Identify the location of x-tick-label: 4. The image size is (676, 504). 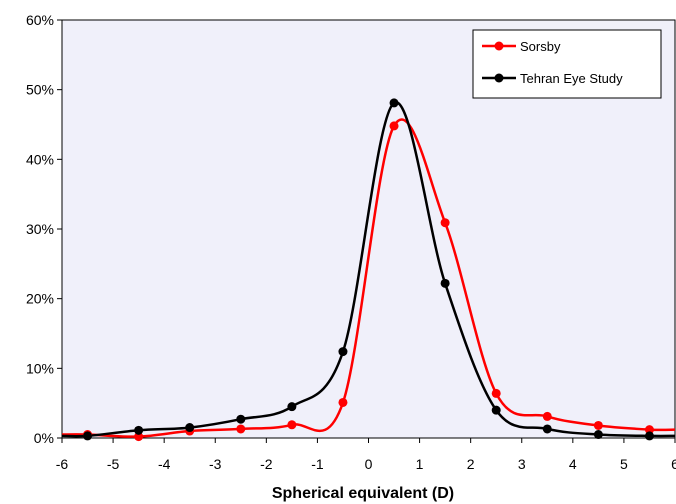
(573, 464).